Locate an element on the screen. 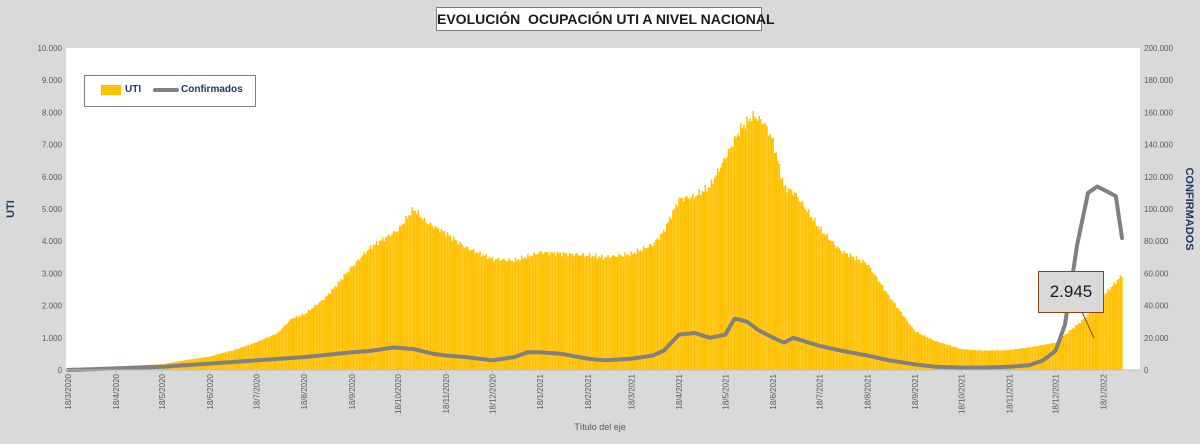 This screenshot has width=1200, height=444. x-tick-label: 18/10/2021 is located at coordinates (962, 393).